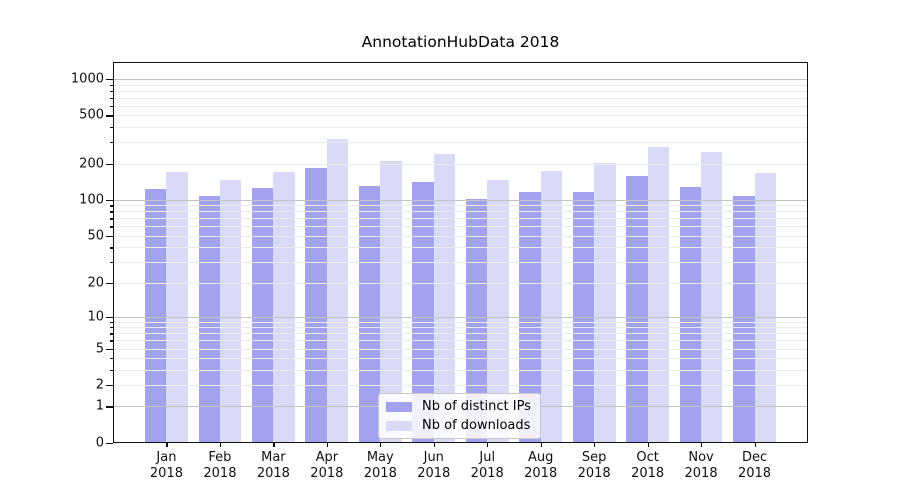 This screenshot has width=900, height=500. I want to click on bar-distinct-ips-nov, so click(690, 314).